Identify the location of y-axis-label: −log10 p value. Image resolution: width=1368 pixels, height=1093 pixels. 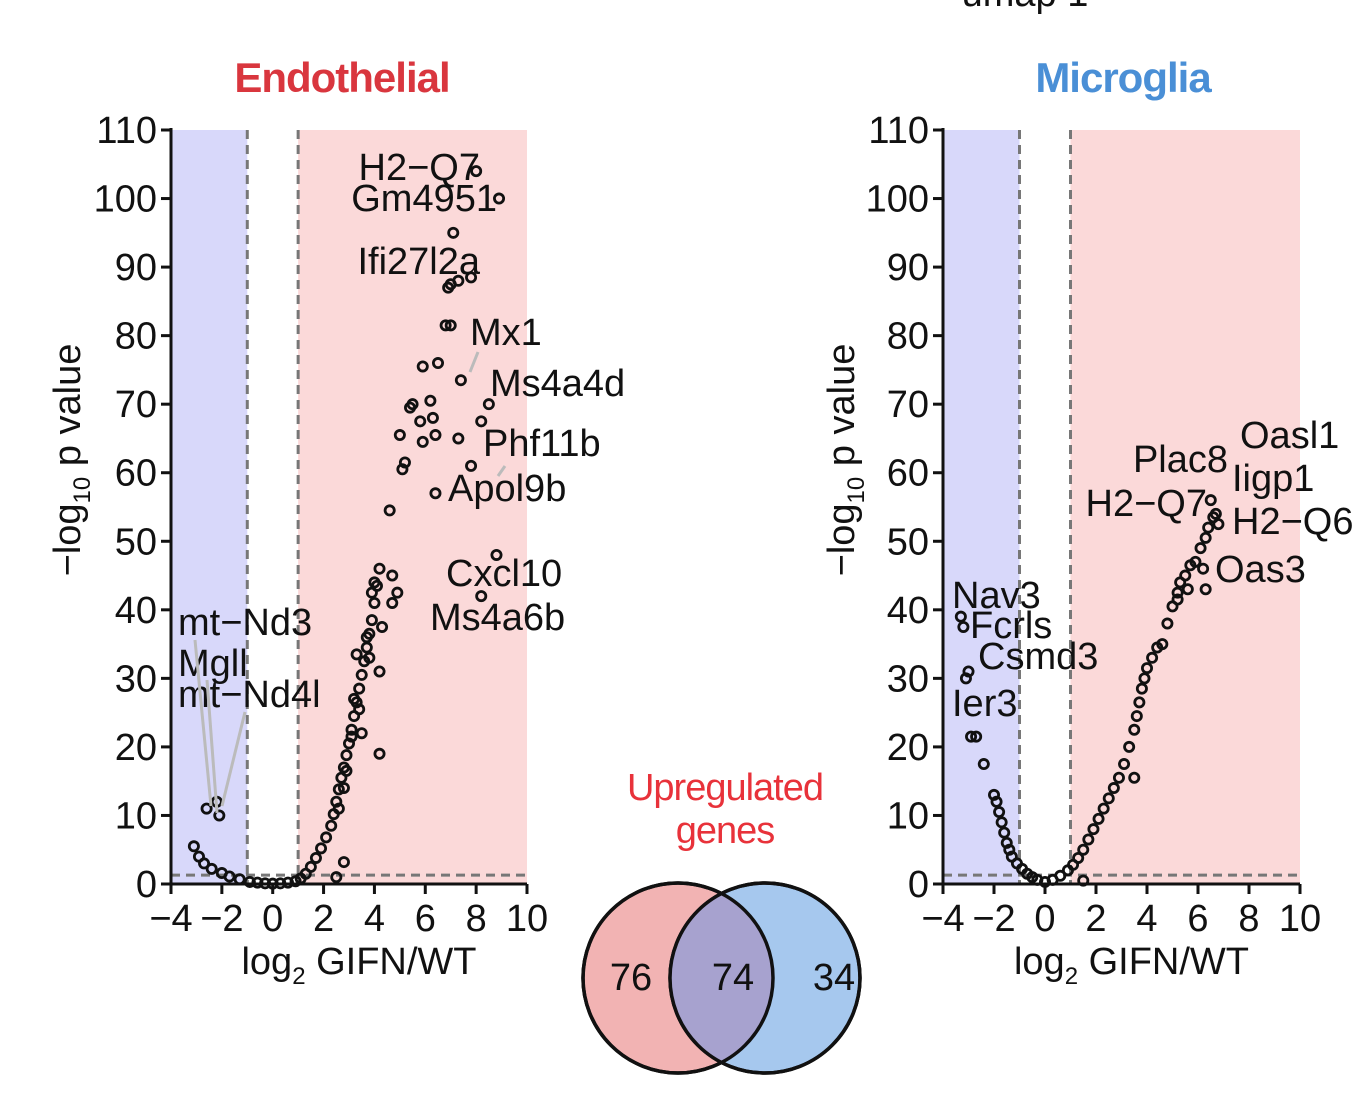
(845, 460).